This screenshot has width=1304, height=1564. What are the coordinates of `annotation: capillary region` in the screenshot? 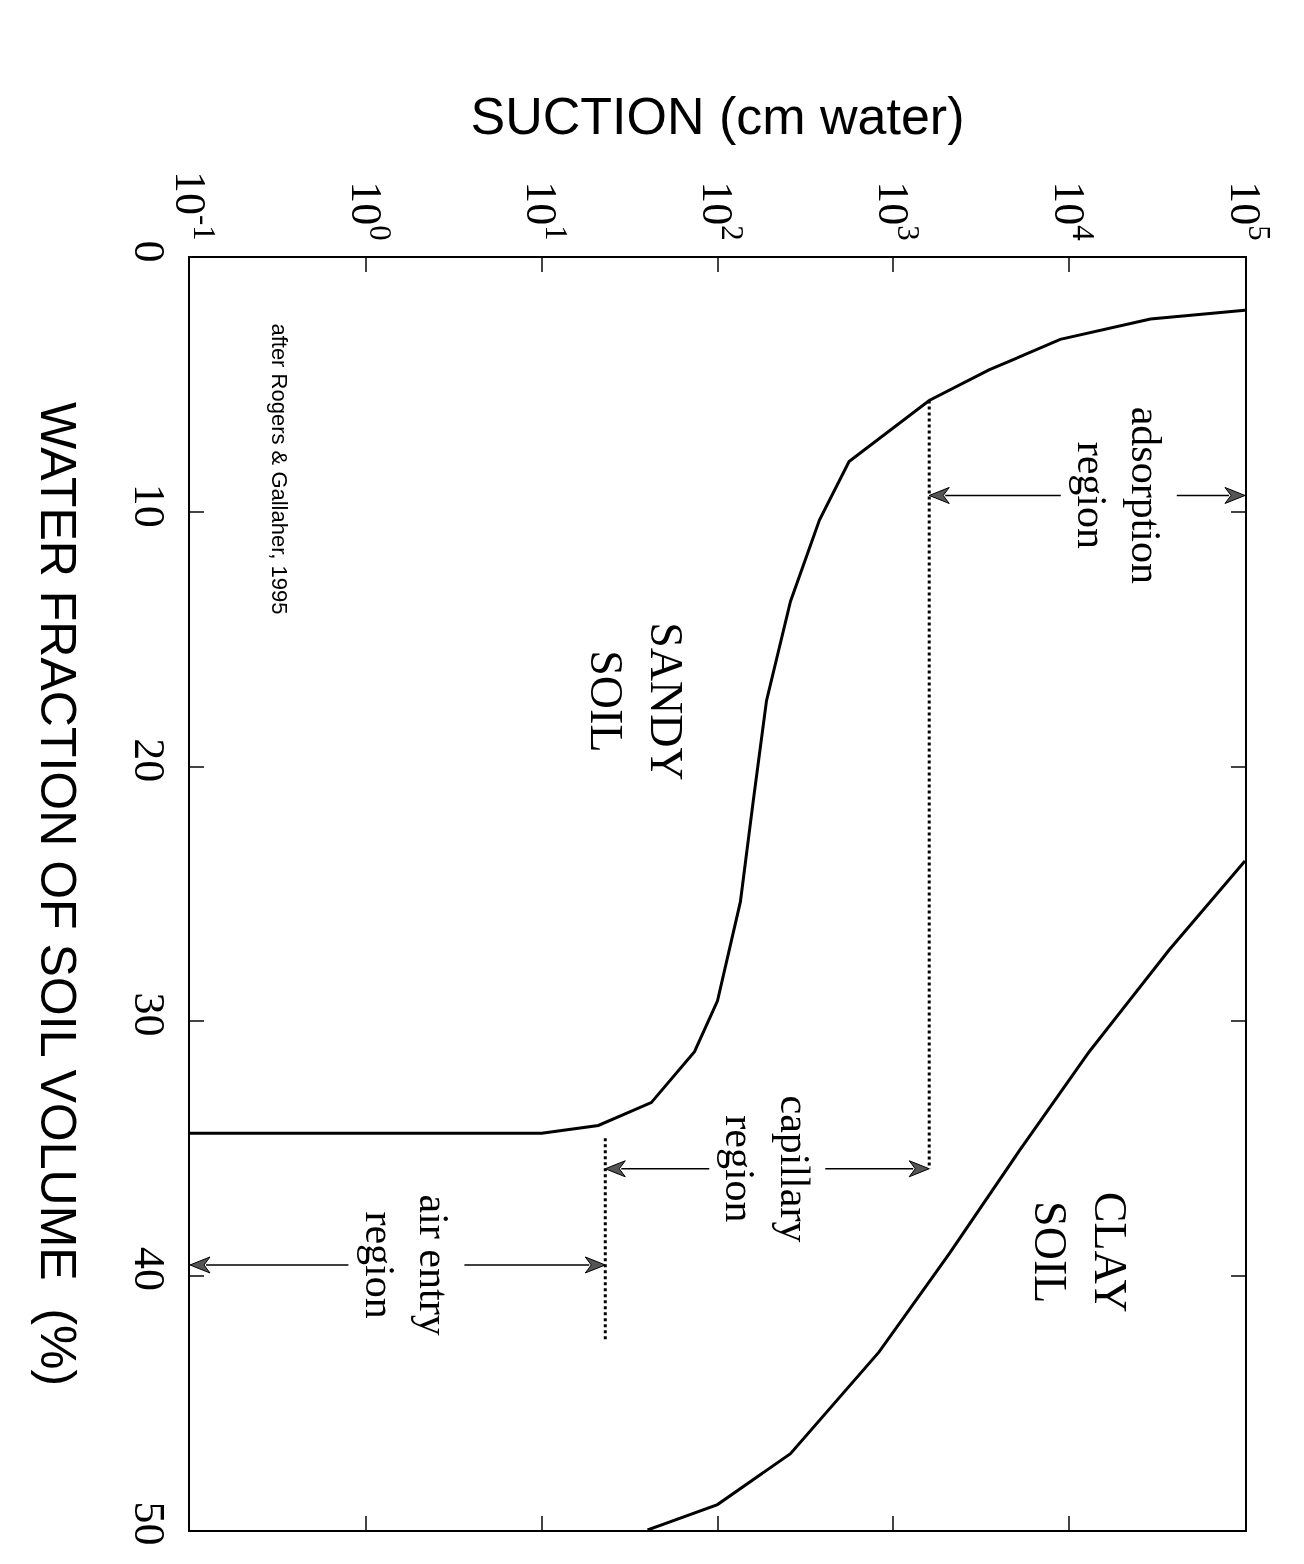 It's located at (767, 1169).